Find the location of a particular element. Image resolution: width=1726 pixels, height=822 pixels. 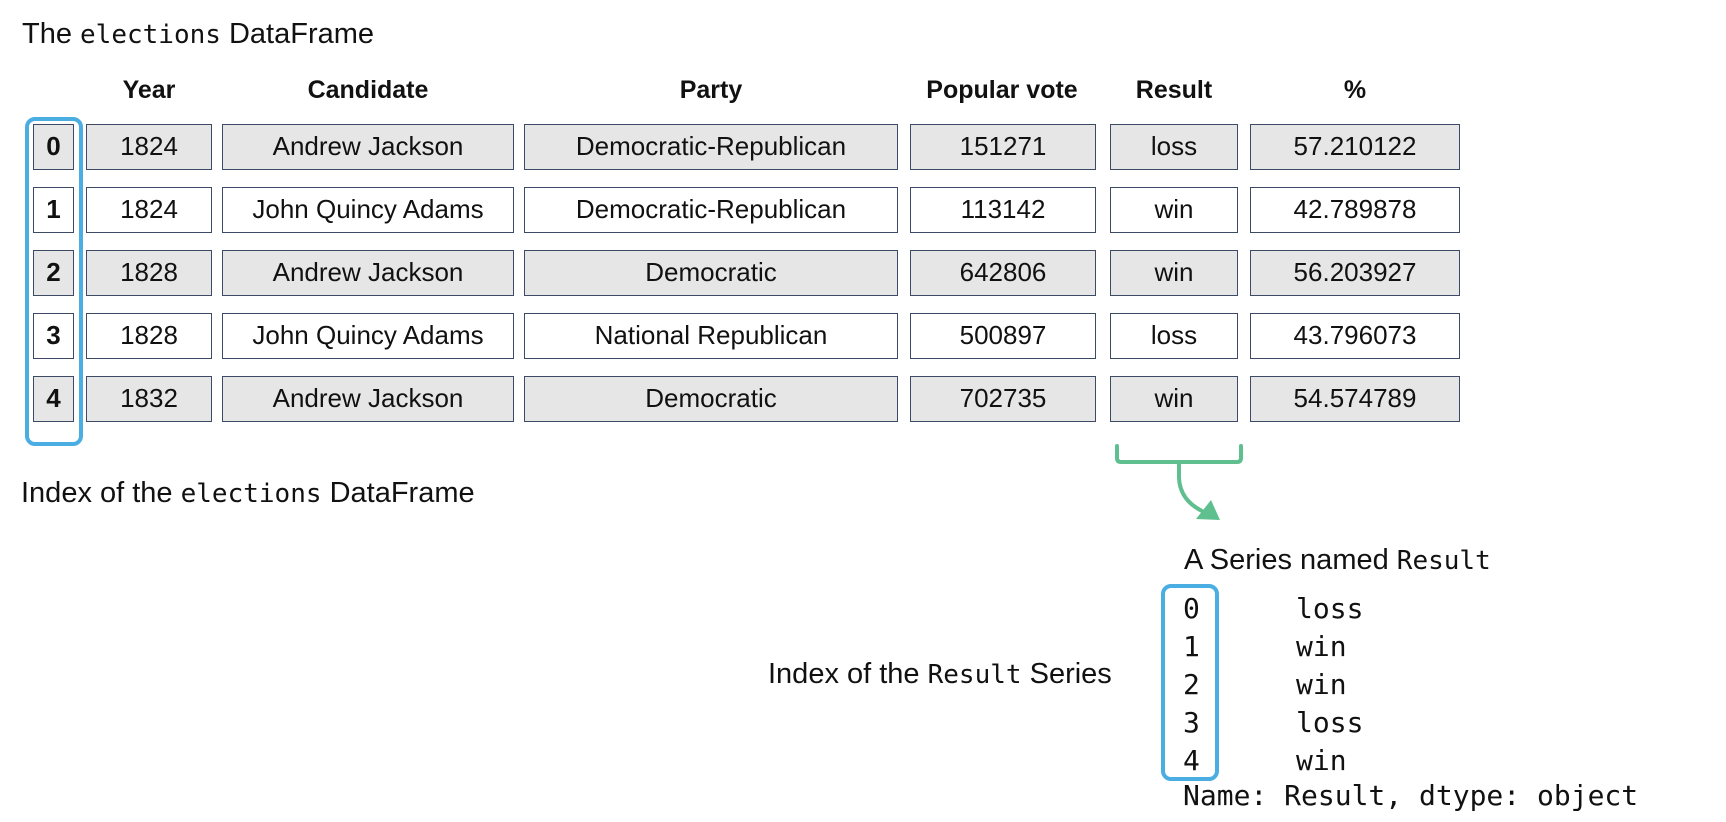

series-value-0: loss is located at coordinates (1330, 608).